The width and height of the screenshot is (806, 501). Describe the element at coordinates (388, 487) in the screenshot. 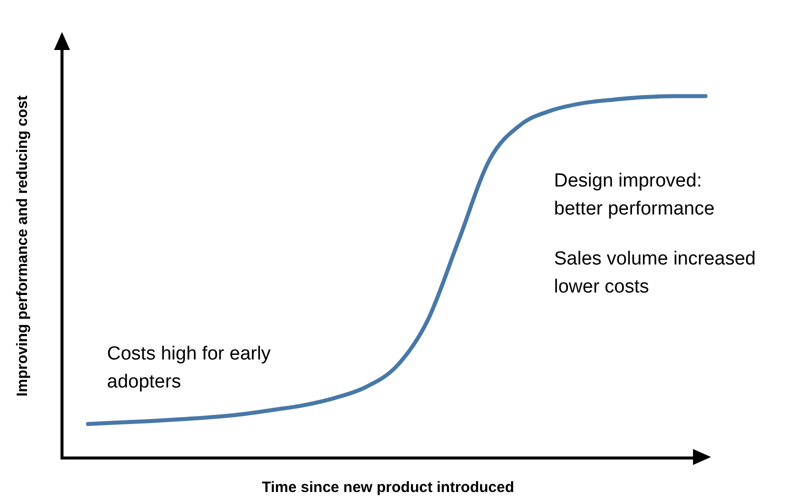

I see `x-axis-title: Time since new product introduced` at that location.